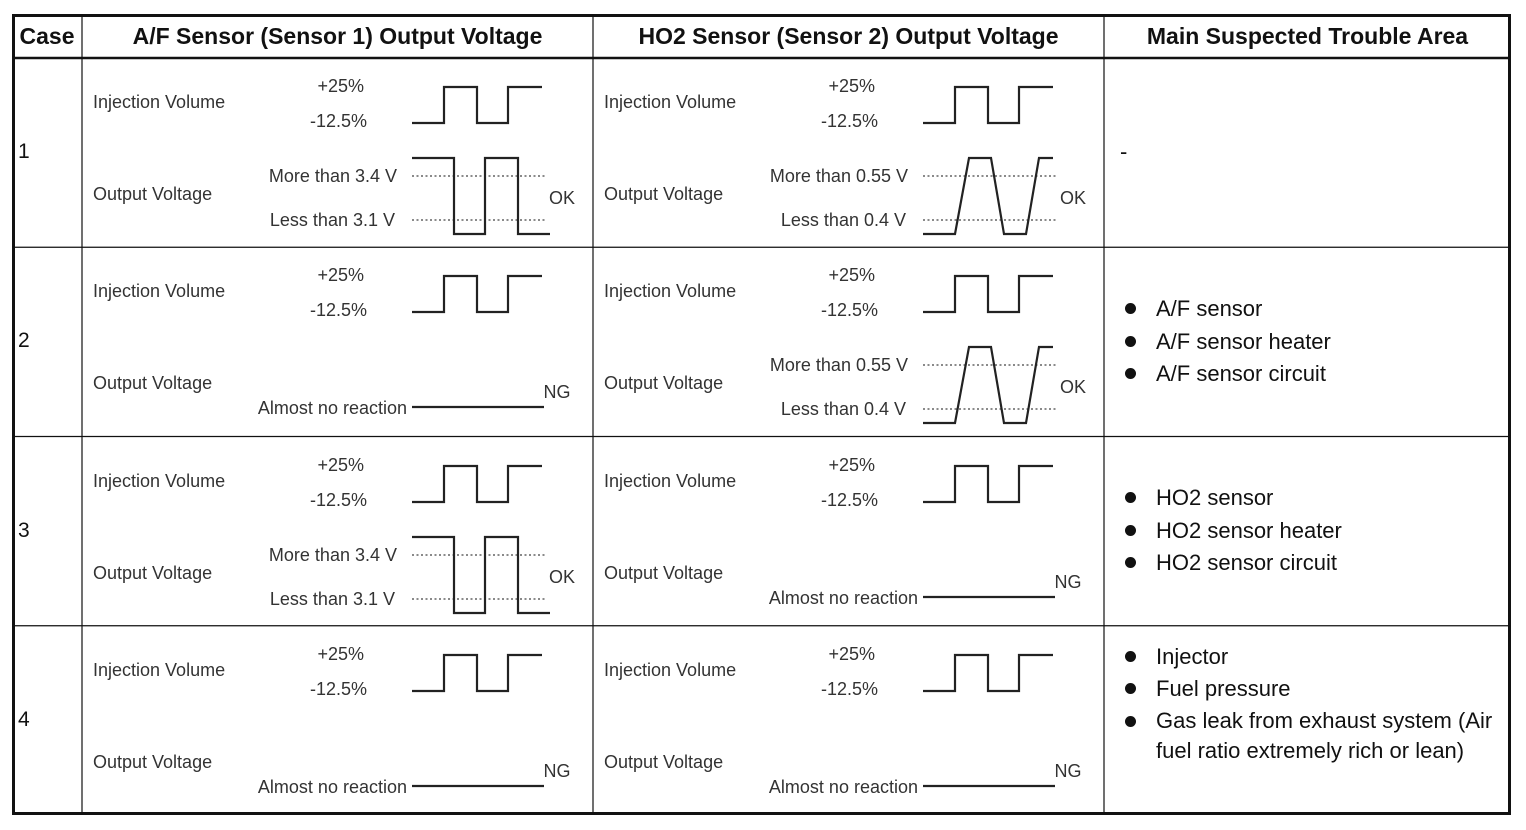 Image resolution: width=1526 pixels, height=830 pixels. What do you see at coordinates (24, 530) in the screenshot?
I see `case-number: 3` at bounding box center [24, 530].